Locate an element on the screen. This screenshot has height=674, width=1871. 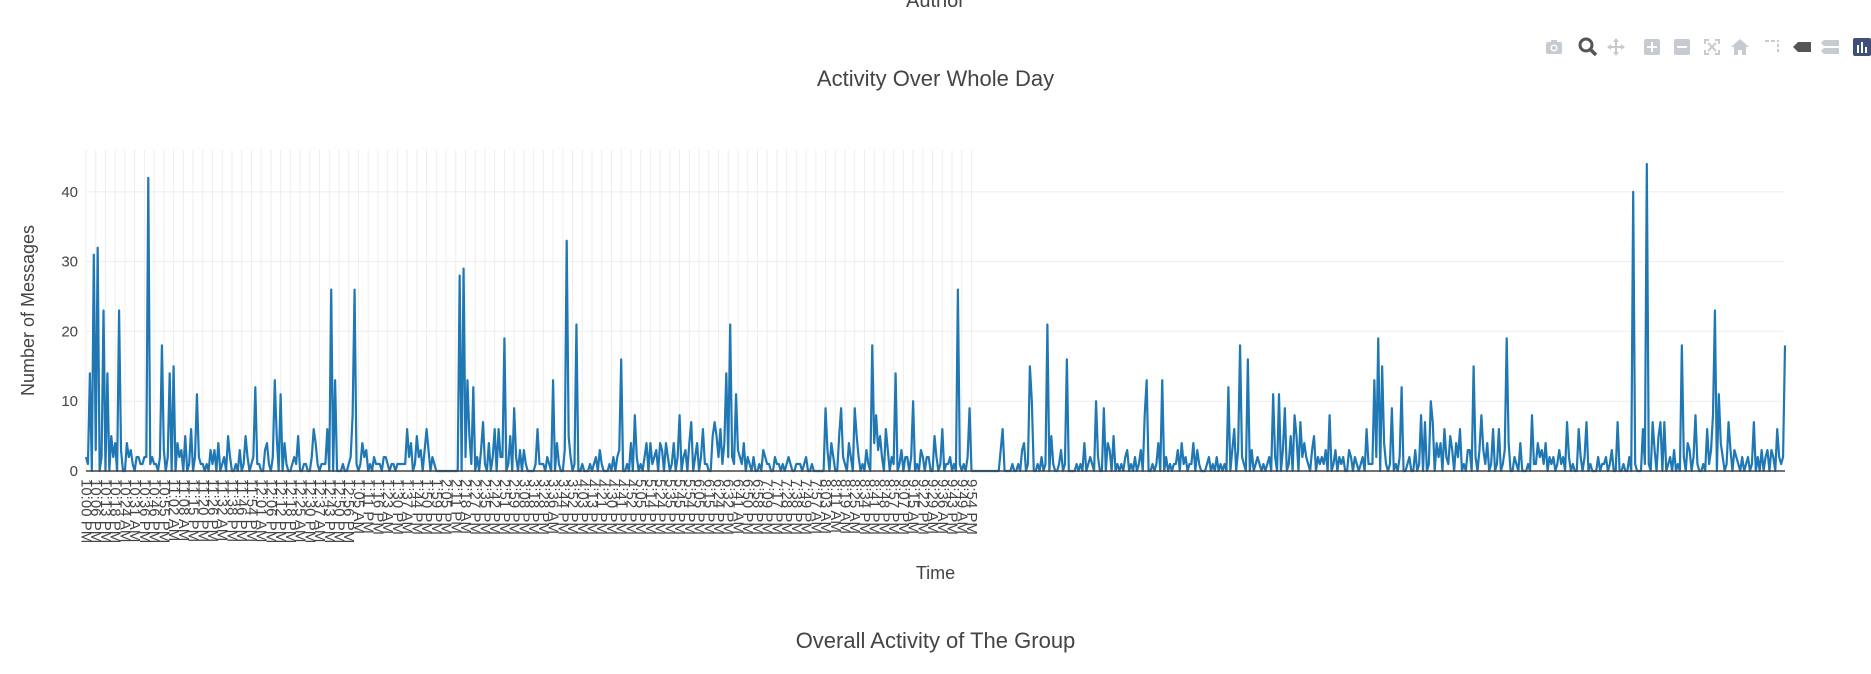
next-section-title: Overall Activity of The Group is located at coordinates (935, 640).